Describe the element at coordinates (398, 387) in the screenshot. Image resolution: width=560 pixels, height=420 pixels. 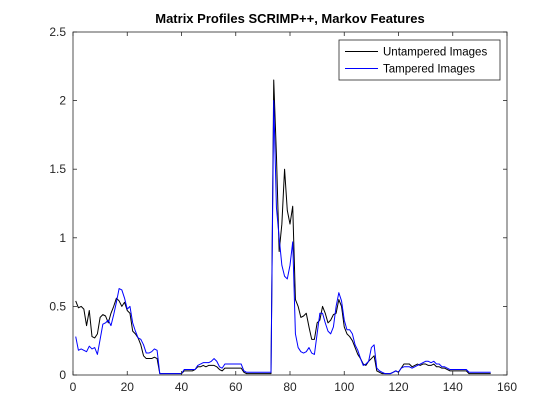
I see `x-tick-label: 120` at that location.